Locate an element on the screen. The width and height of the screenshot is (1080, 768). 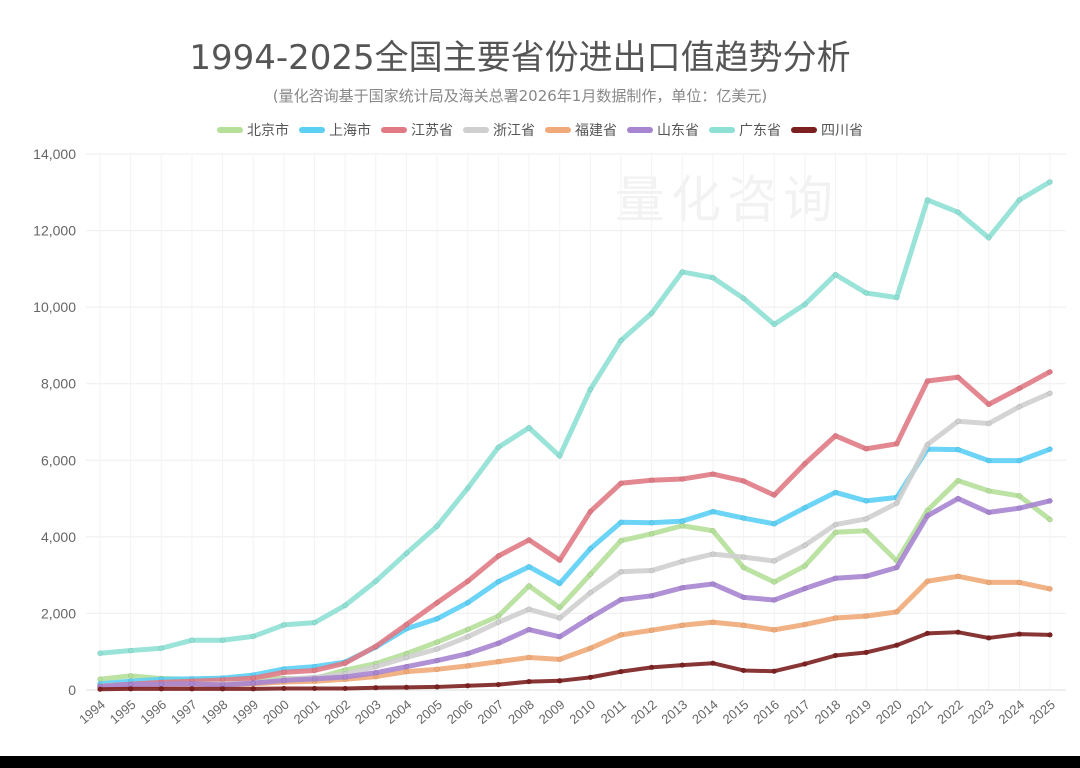
legend-item: 四川省 is located at coordinates (827, 130).